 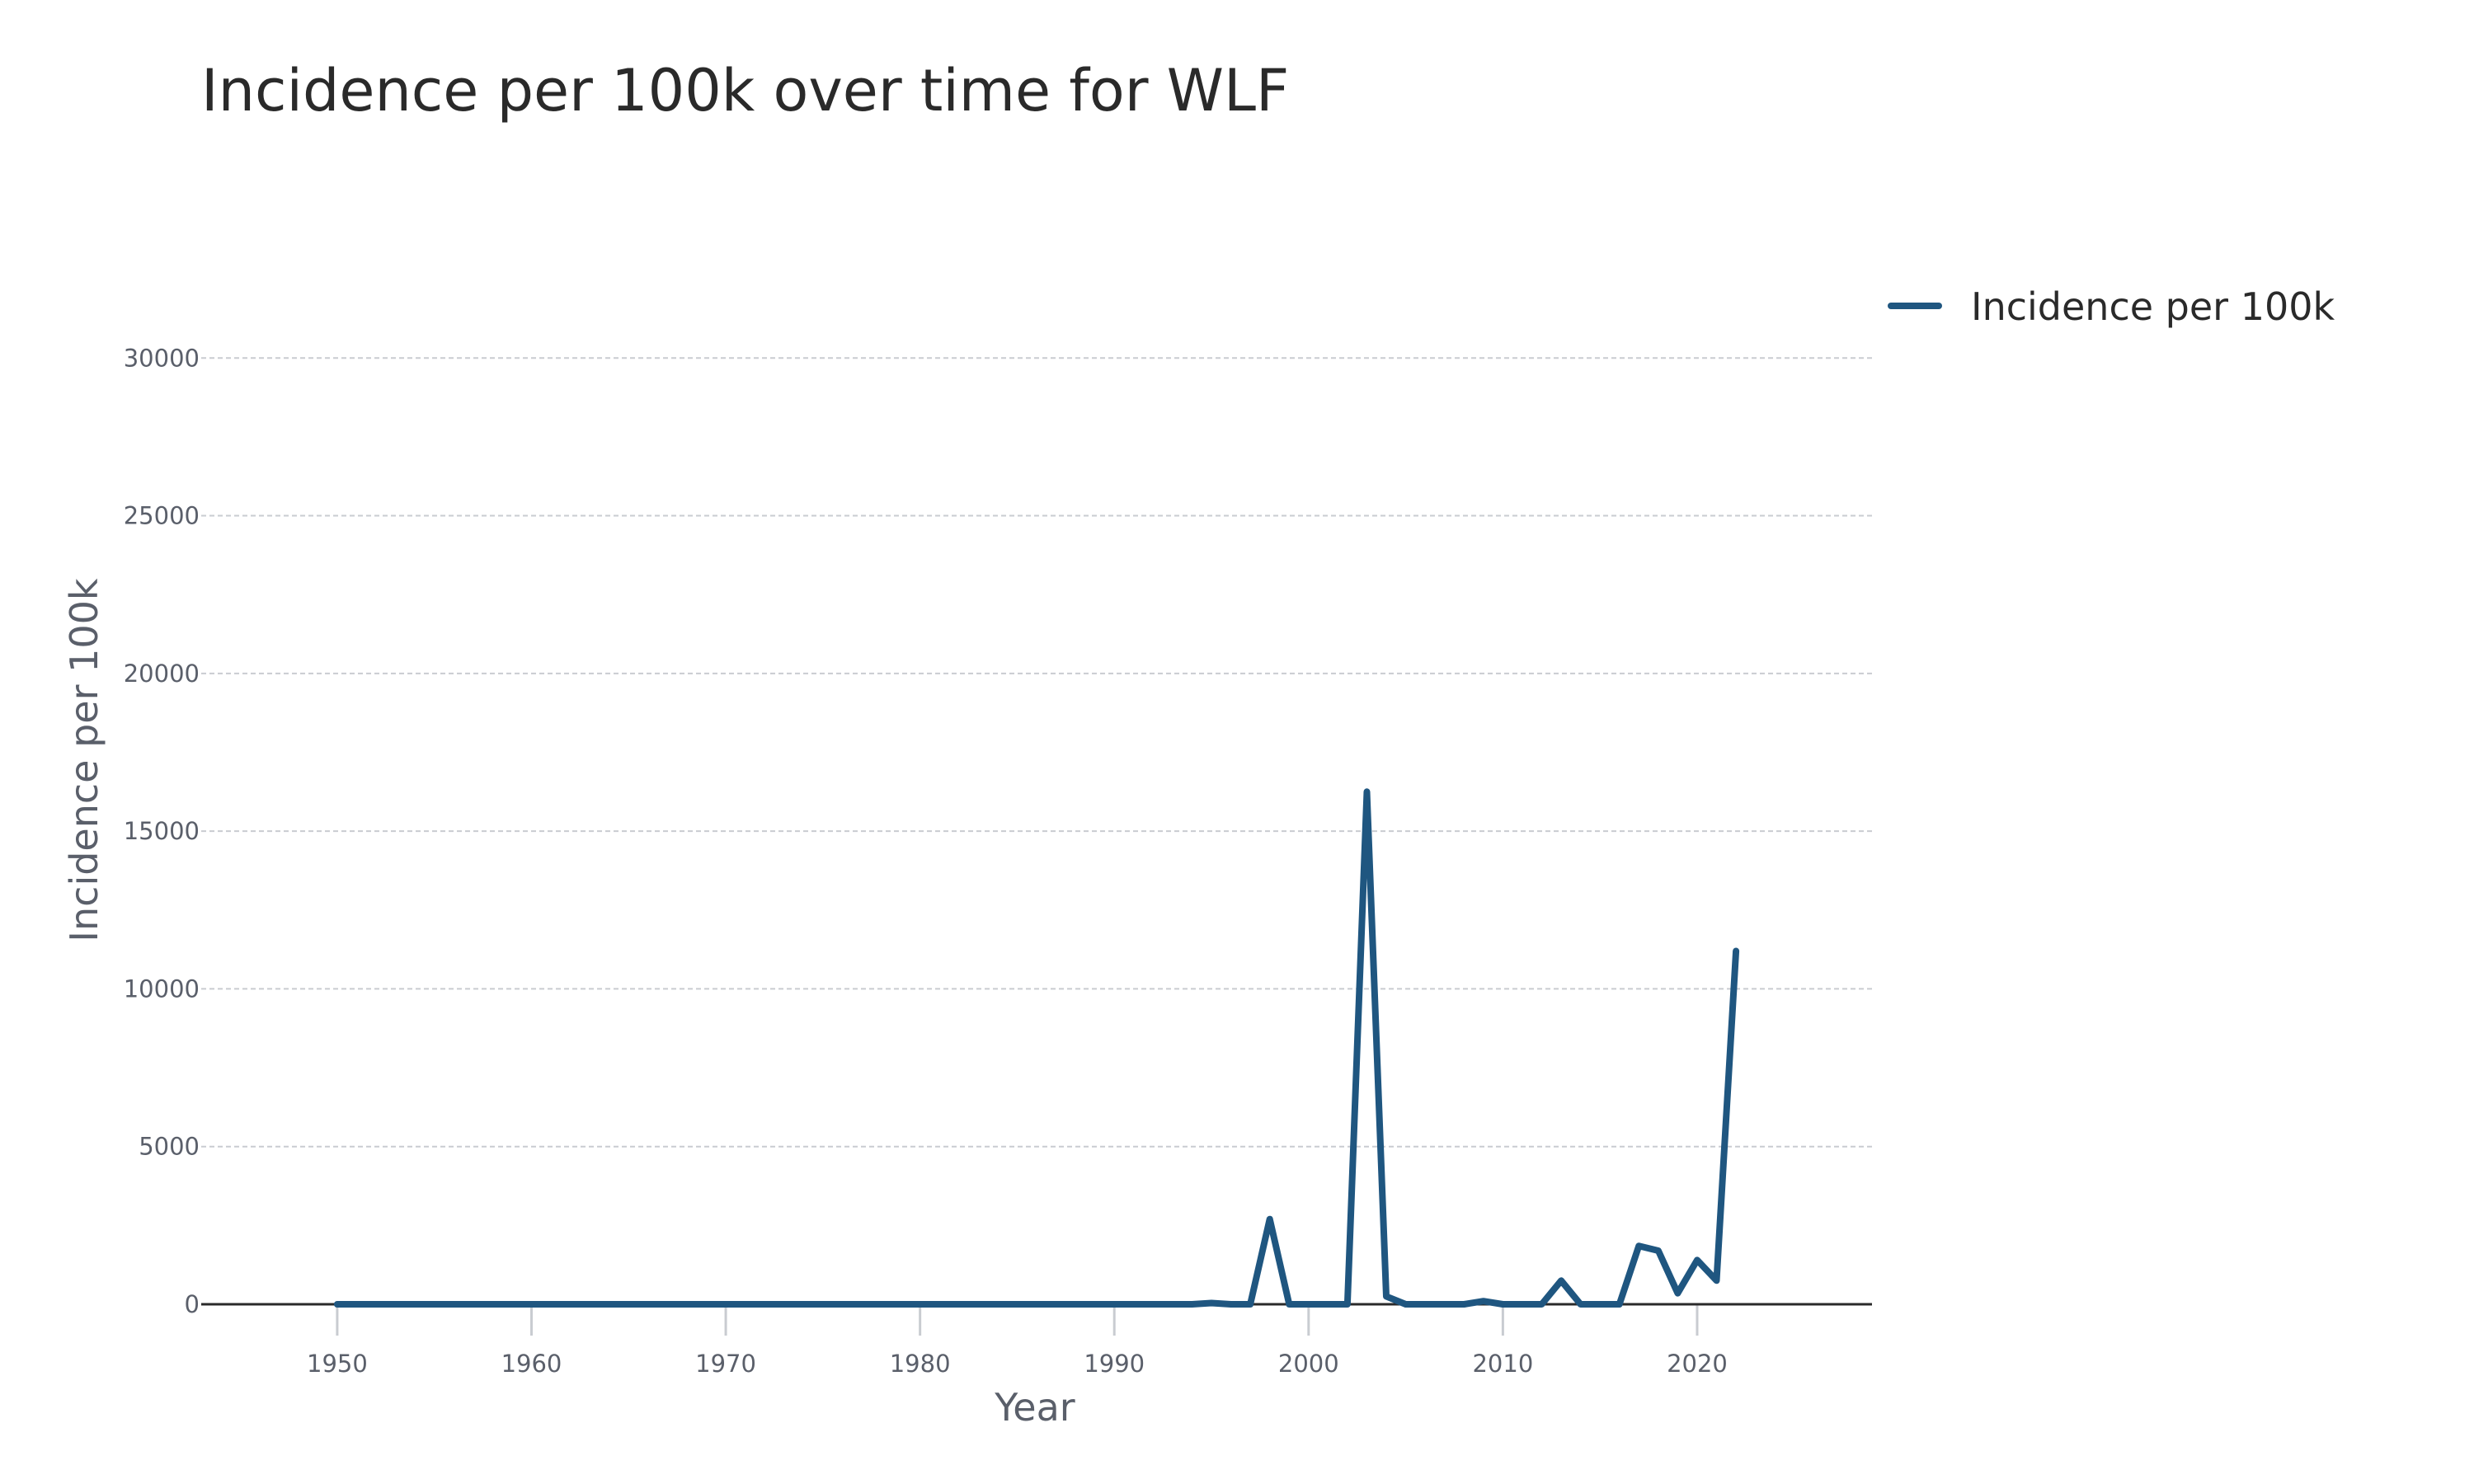 I want to click on x-tick-label: 2000, so click(x=1308, y=1364).